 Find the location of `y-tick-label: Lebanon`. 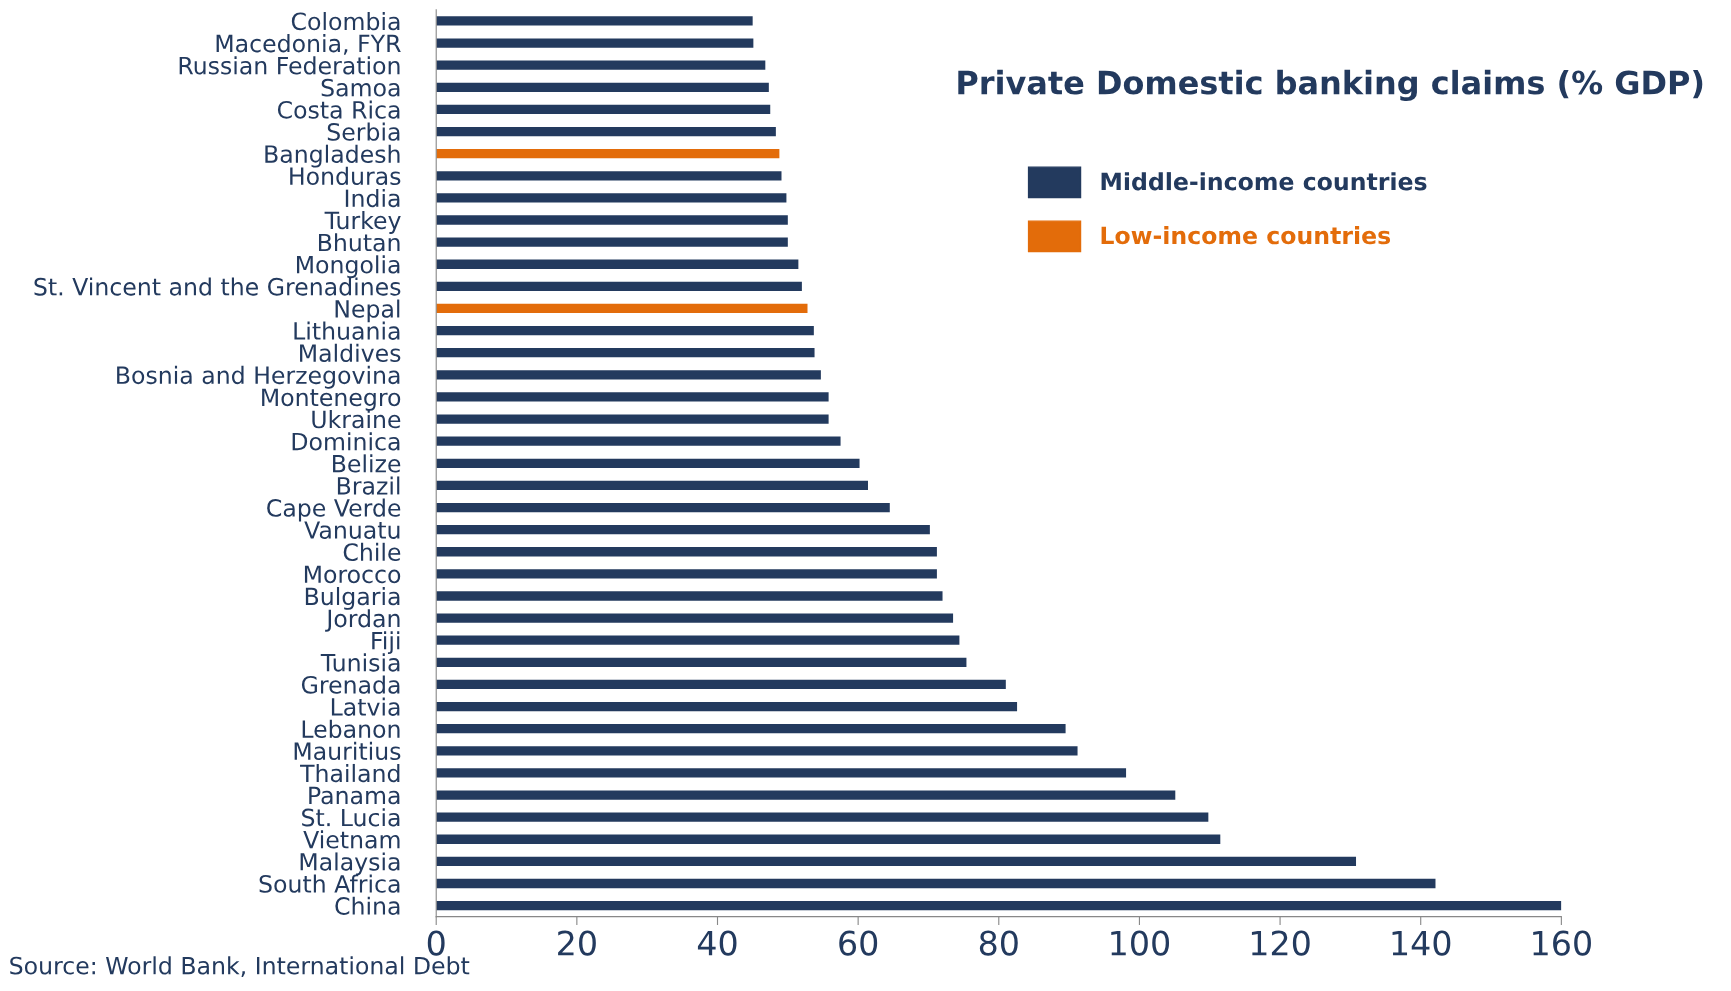

y-tick-label: Lebanon is located at coordinates (351, 728).